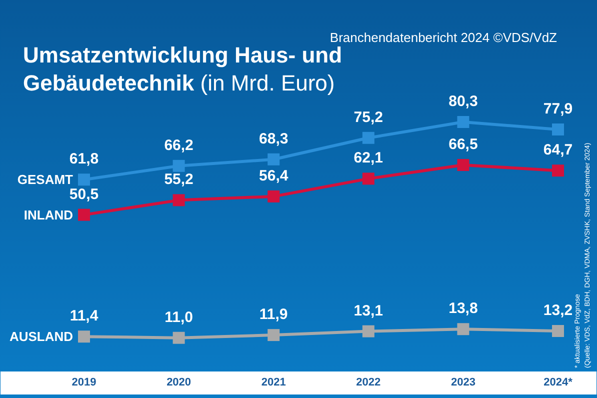 The image size is (597, 398). I want to click on data-label: 80,3, so click(463, 101).